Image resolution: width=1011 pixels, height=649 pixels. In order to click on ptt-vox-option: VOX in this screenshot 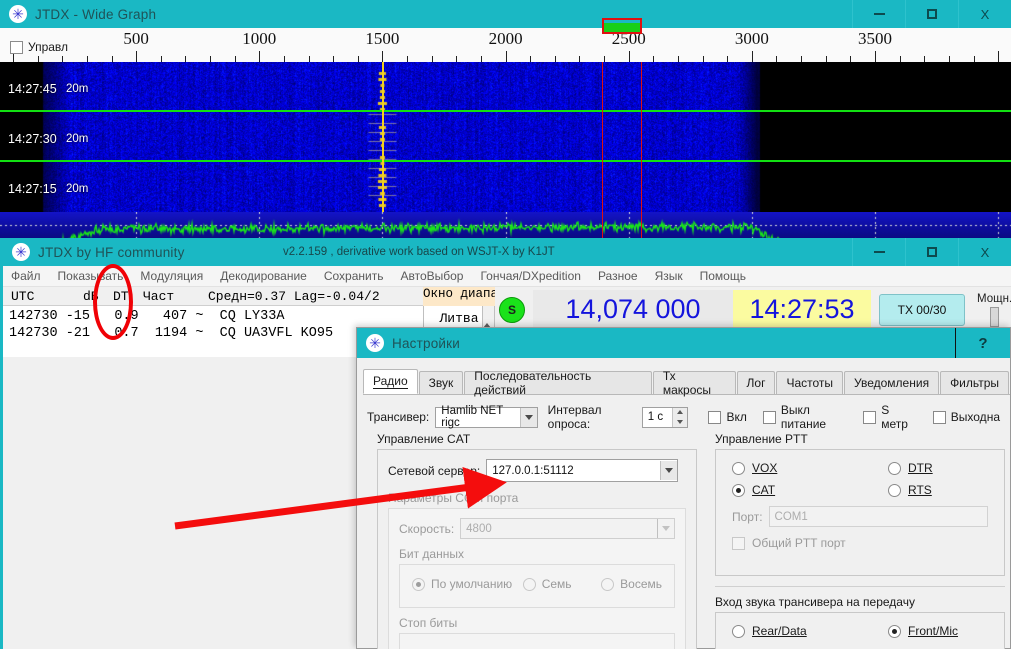, I will do `click(807, 468)`.